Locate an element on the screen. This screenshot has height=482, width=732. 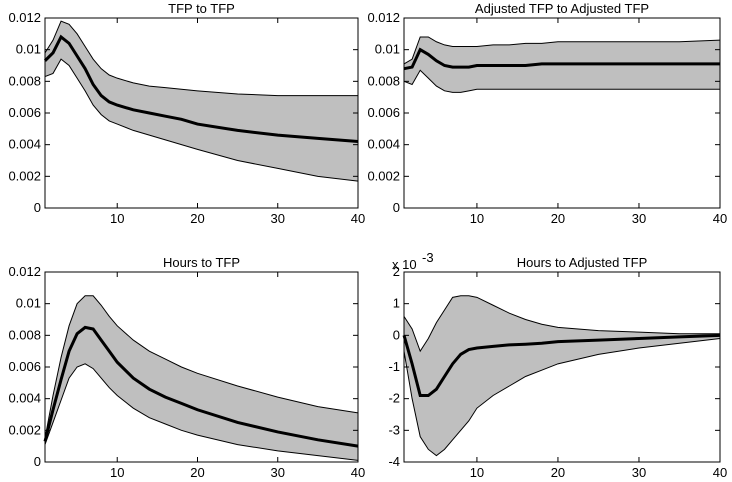
scale-exponent: -3 is located at coordinates (428, 257).